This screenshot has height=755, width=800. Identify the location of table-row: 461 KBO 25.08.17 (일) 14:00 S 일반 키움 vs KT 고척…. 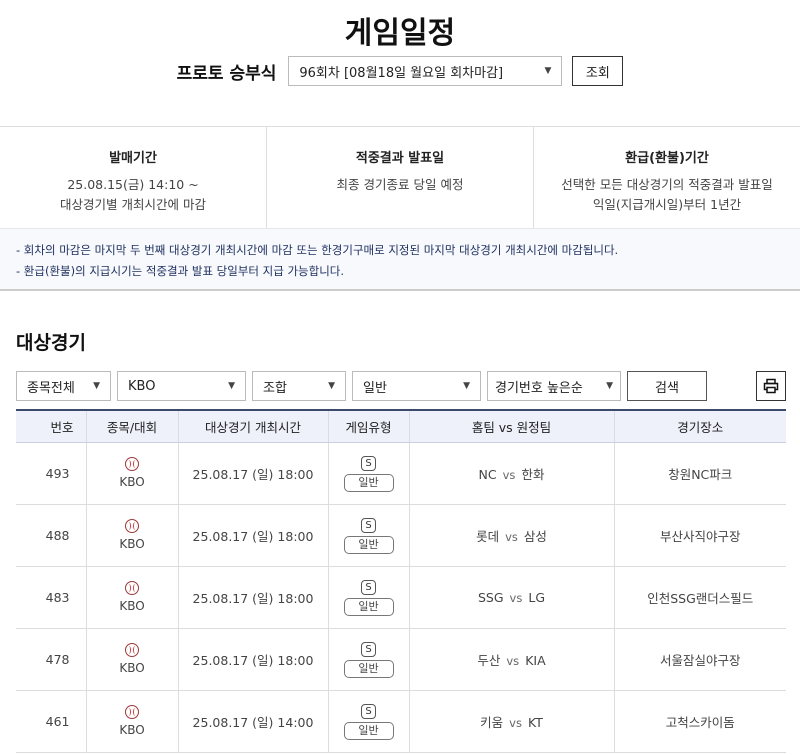
(401, 721).